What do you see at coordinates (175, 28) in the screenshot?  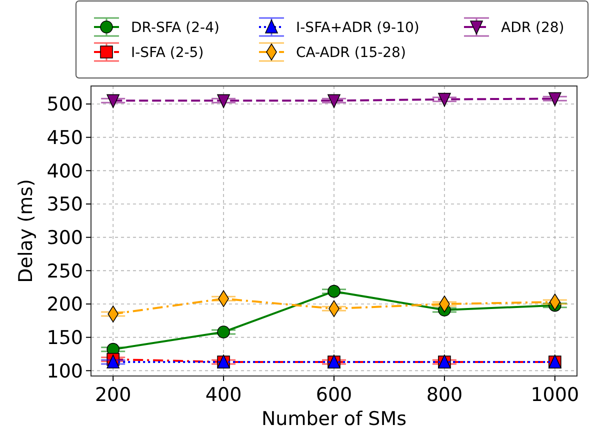 I see `legend-label: DR-SFA (2-4)` at bounding box center [175, 28].